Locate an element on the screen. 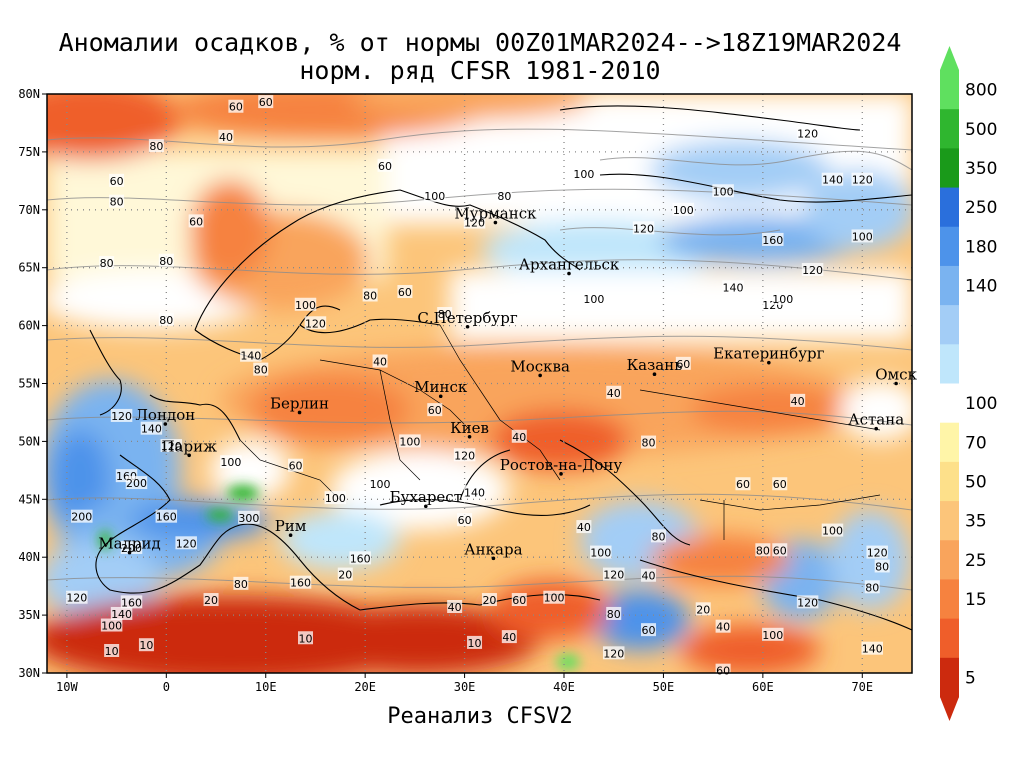  colorbar-label: 50 is located at coordinates (976, 482).